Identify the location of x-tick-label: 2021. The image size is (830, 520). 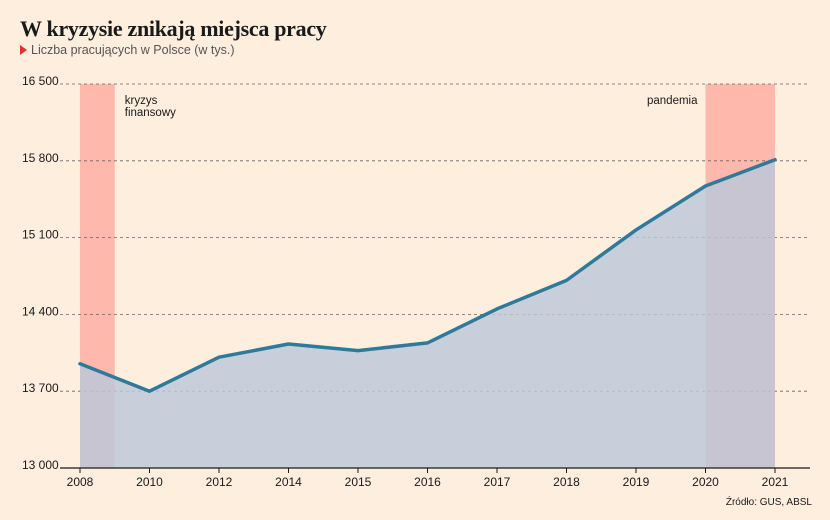
(775, 482).